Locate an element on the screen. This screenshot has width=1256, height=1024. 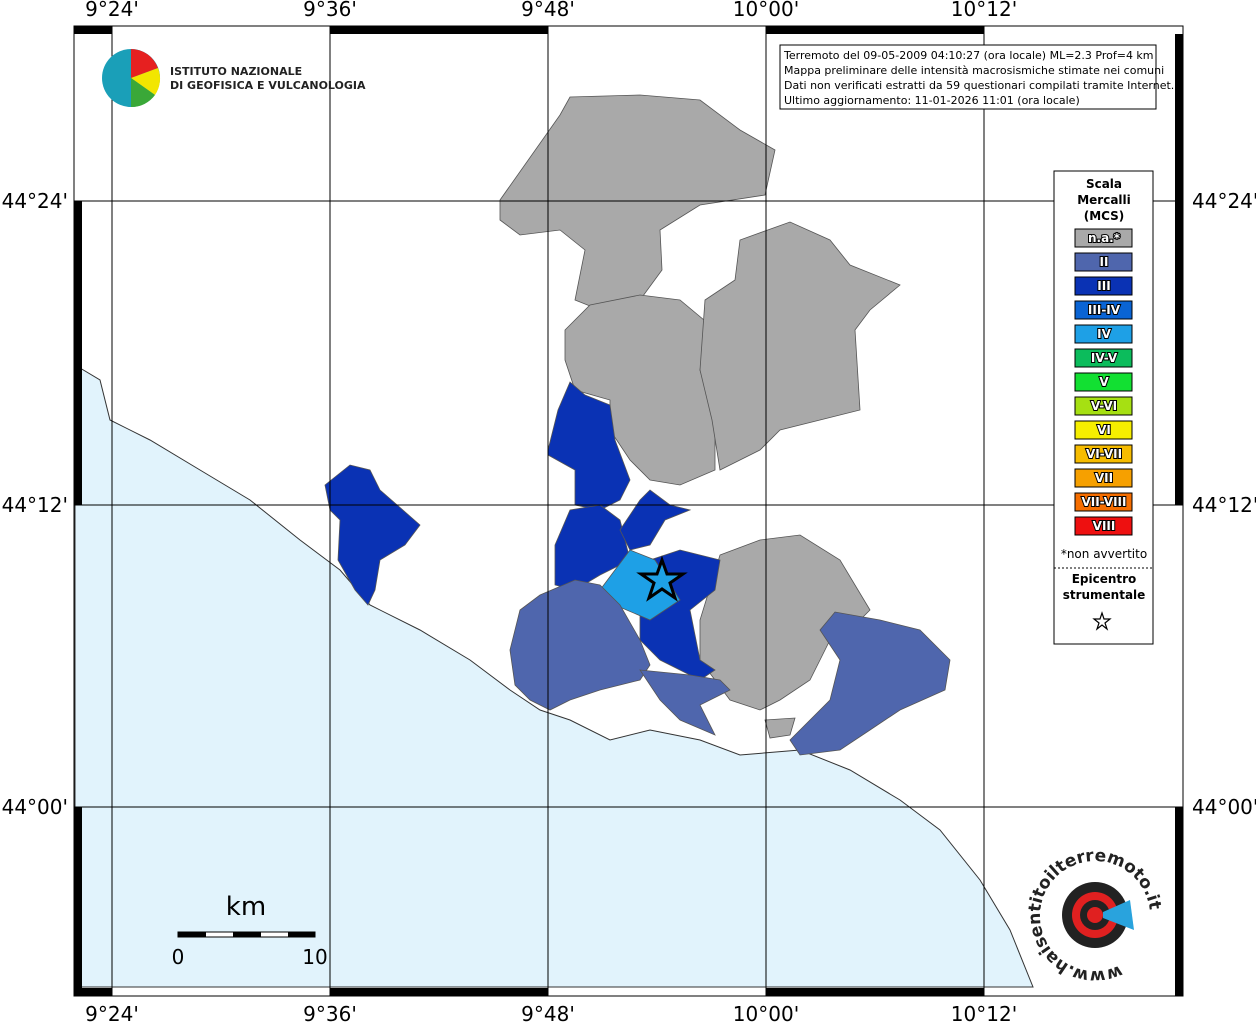
scale-unit: km is located at coordinates (246, 907).